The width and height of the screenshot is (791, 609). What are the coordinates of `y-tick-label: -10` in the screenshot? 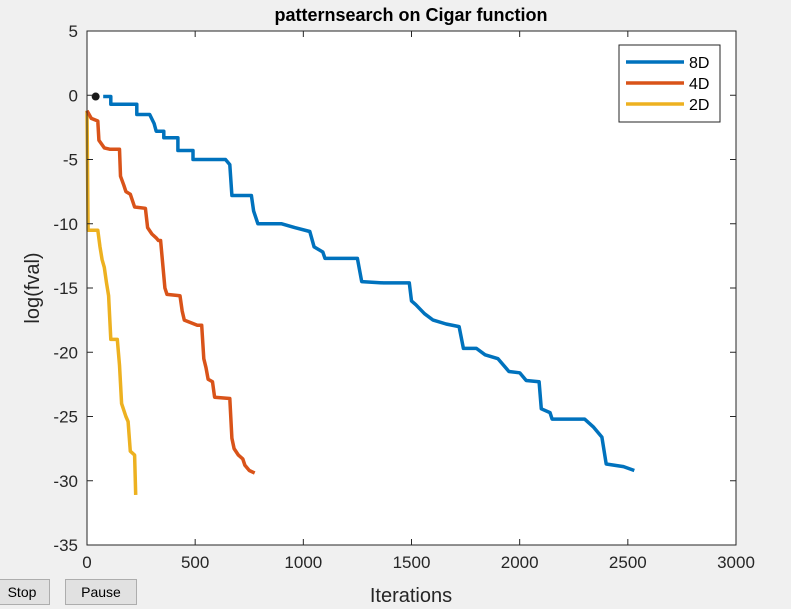 It's located at (65, 224).